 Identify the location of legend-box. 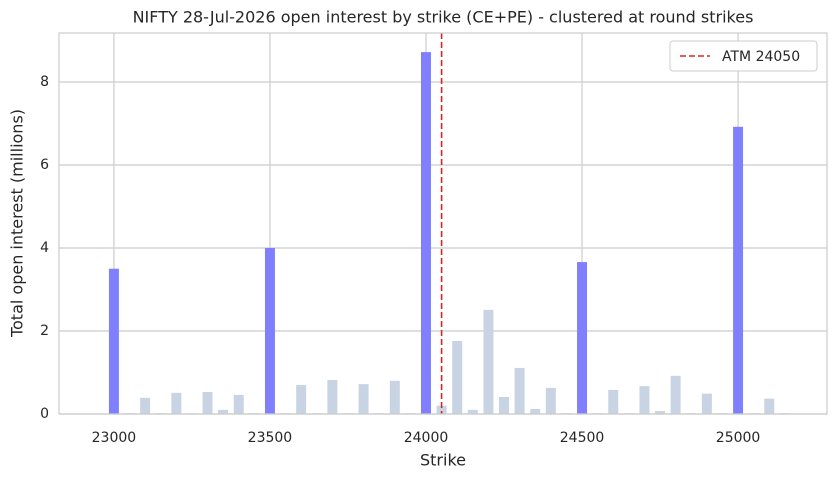
(743, 56).